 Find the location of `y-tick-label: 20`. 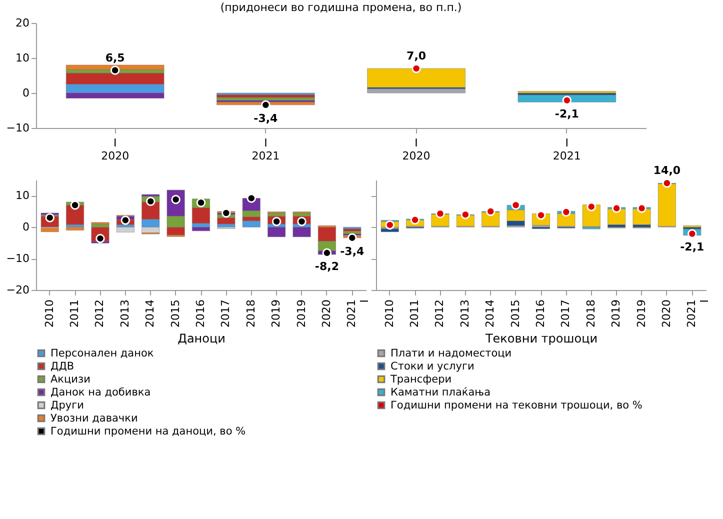

y-tick-label: 20 is located at coordinates (23, 23).